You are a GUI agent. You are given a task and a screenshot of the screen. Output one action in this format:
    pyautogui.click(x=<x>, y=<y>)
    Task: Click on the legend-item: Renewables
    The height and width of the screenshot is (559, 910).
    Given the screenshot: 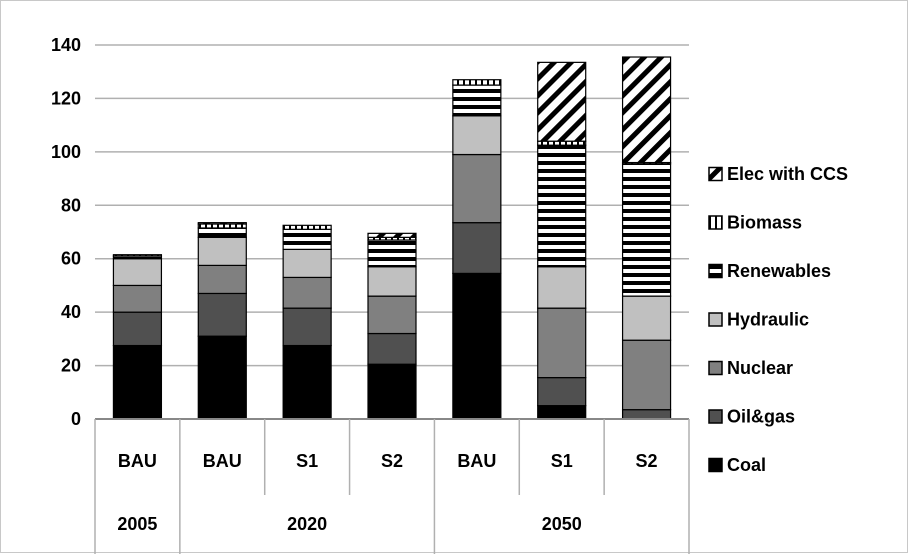 What is the action you would take?
    pyautogui.click(x=769, y=271)
    